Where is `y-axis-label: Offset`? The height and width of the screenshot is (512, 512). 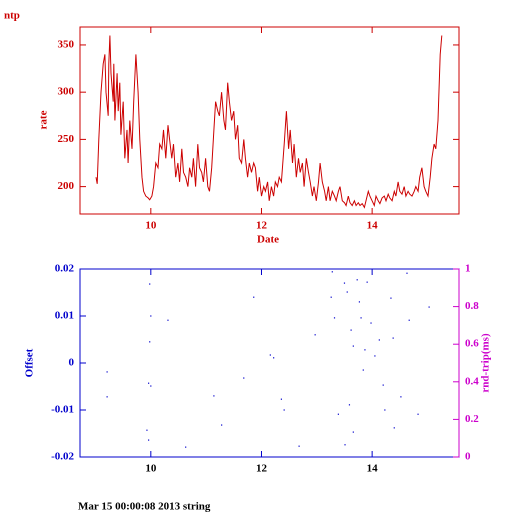 y-axis-label: Offset is located at coordinates (30, 362).